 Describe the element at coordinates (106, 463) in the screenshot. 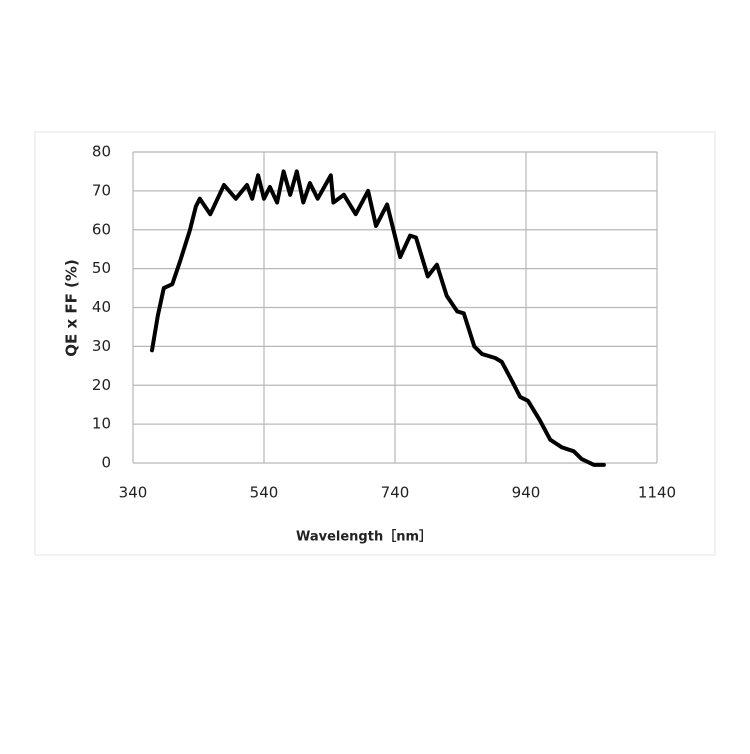

I see `y-tick-label: 0` at that location.